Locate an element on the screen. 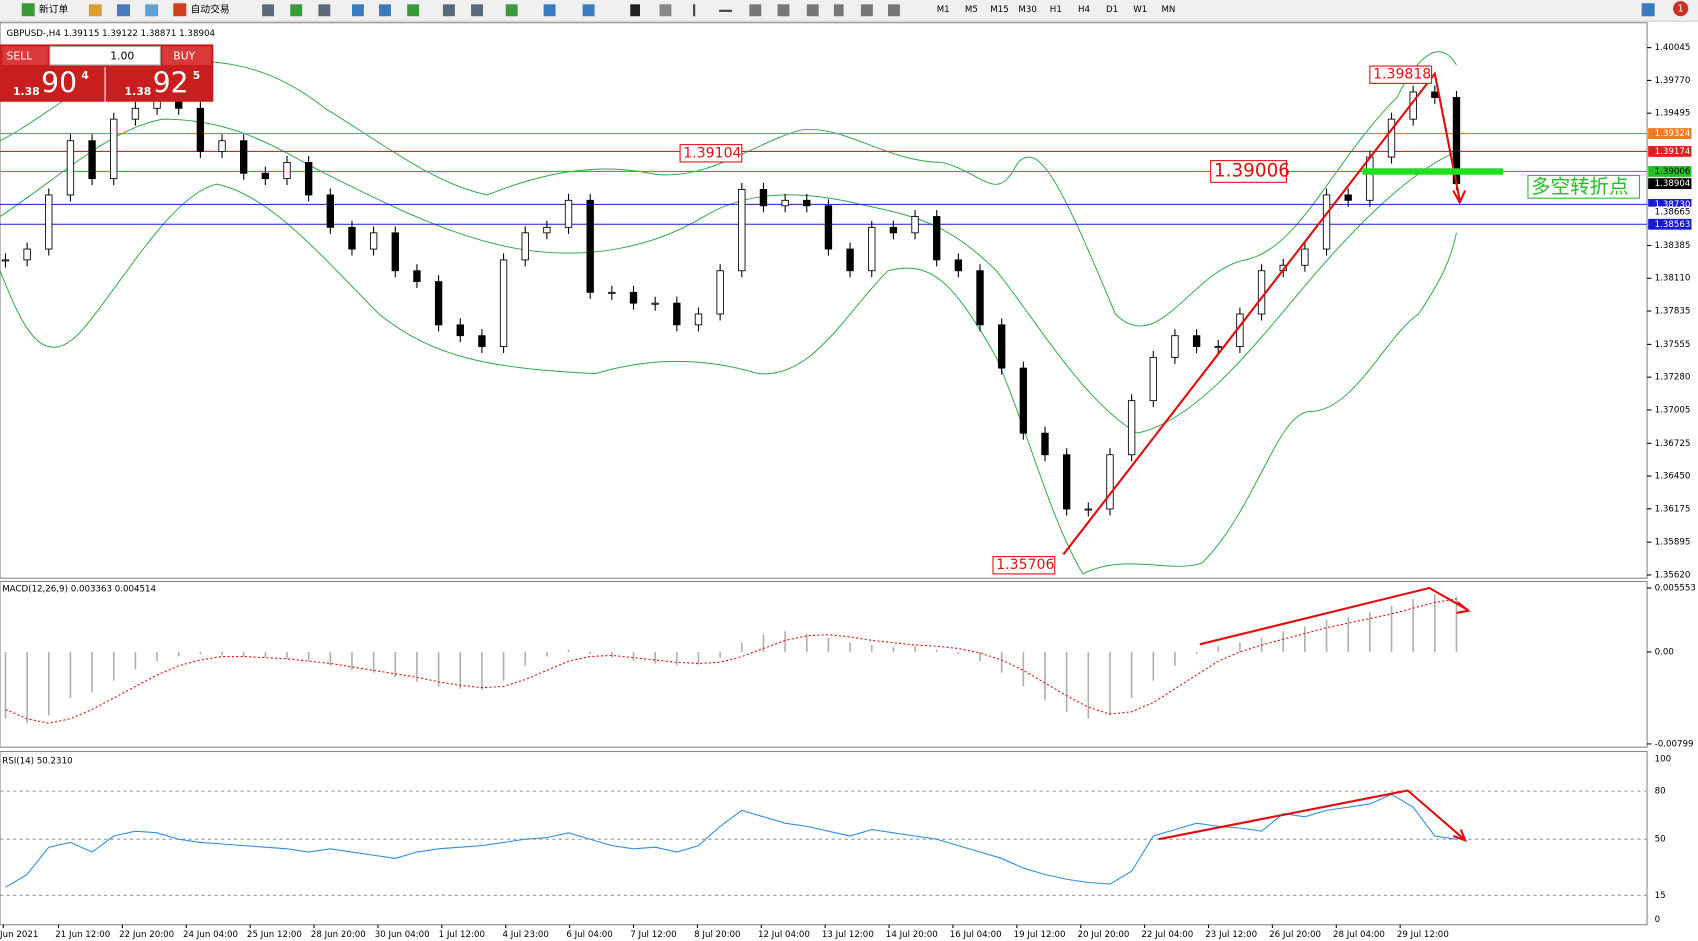  fibo-tool is located at coordinates (812, 10).